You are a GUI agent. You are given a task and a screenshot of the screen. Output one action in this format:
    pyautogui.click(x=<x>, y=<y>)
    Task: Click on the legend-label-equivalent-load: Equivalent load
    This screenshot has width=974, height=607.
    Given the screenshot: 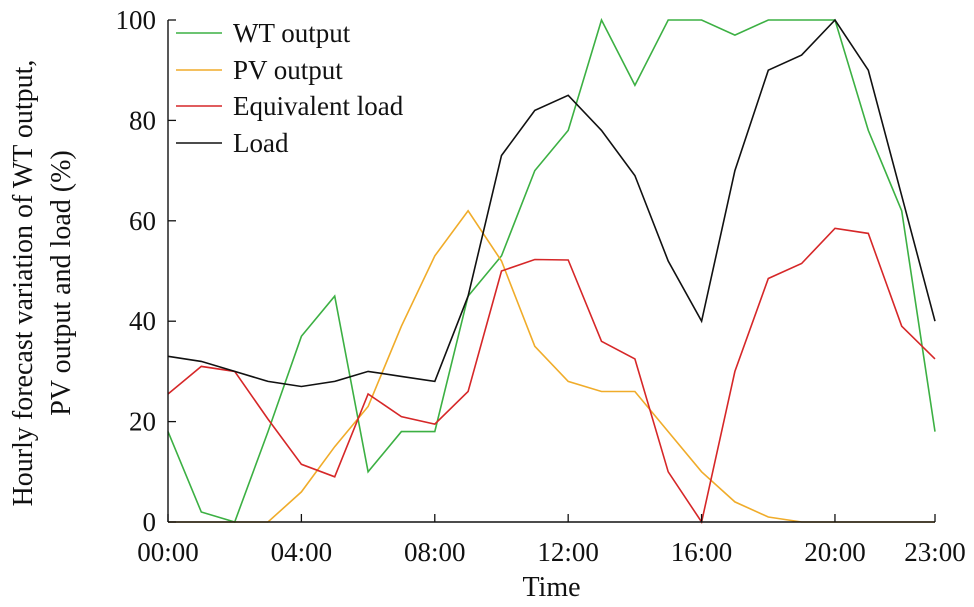 What is the action you would take?
    pyautogui.click(x=318, y=106)
    